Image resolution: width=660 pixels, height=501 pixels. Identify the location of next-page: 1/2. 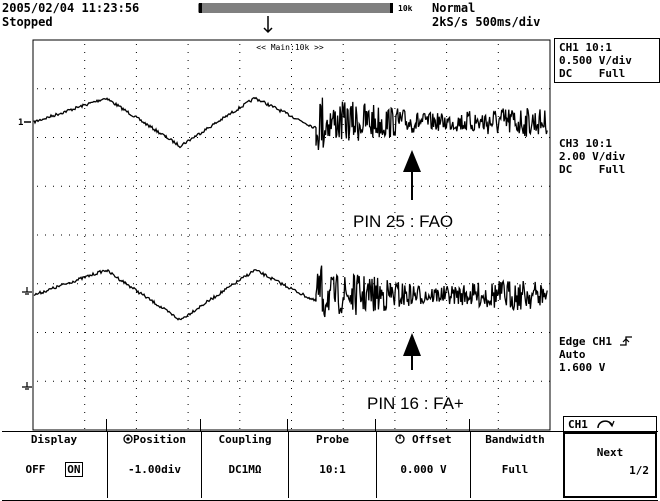
(639, 470).